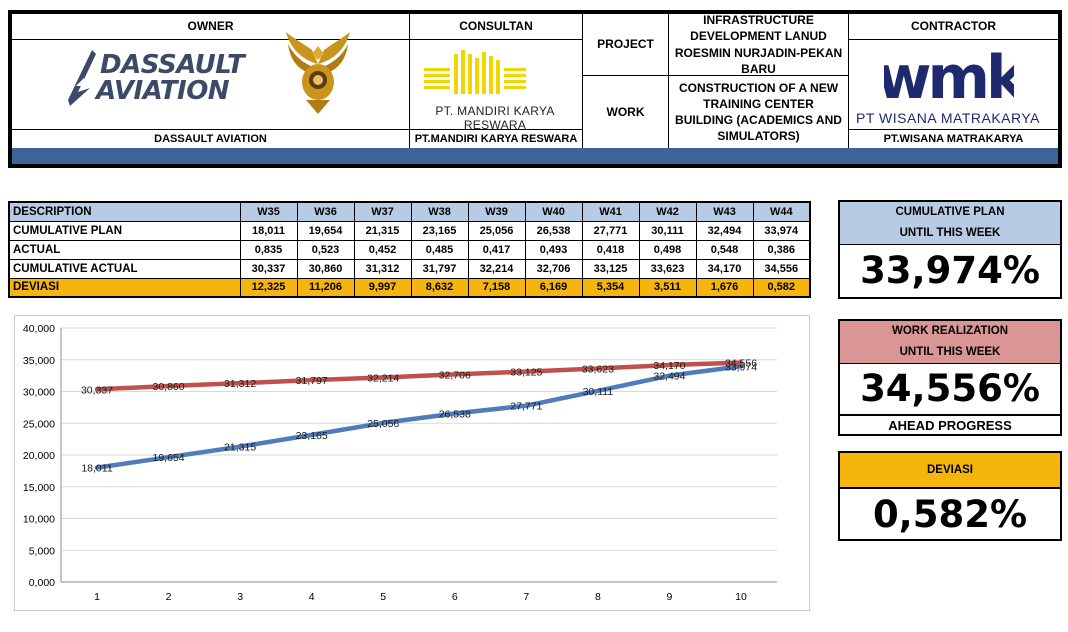 Image resolution: width=1068 pixels, height=632 pixels. Describe the element at coordinates (39, 520) in the screenshot. I see `y-tick-label: 10,000` at that location.